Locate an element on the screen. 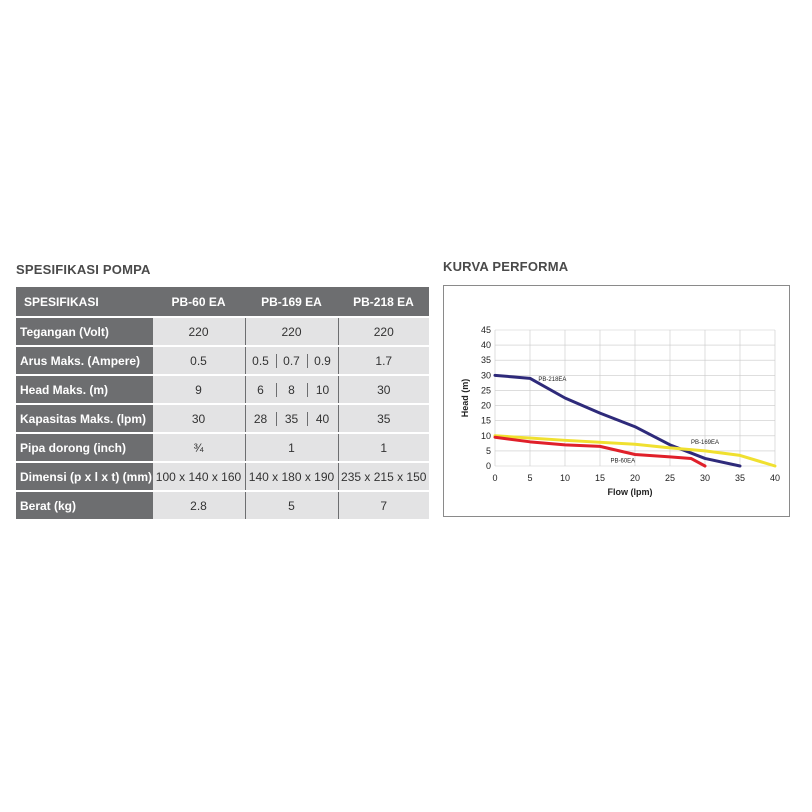 Image resolution: width=812 pixels, height=812 pixels. pb60-value: 2.8 is located at coordinates (198, 505).